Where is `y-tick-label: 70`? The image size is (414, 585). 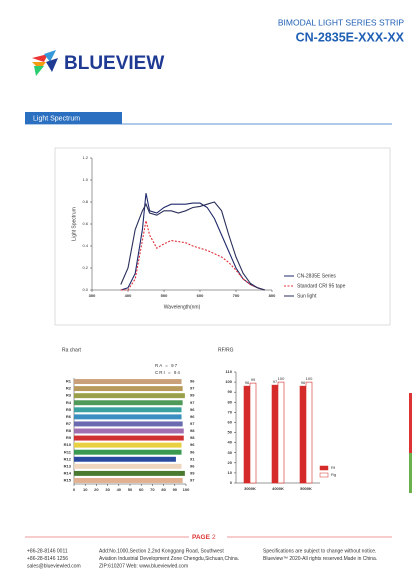 y-tick-label: 70 is located at coordinates (230, 411).